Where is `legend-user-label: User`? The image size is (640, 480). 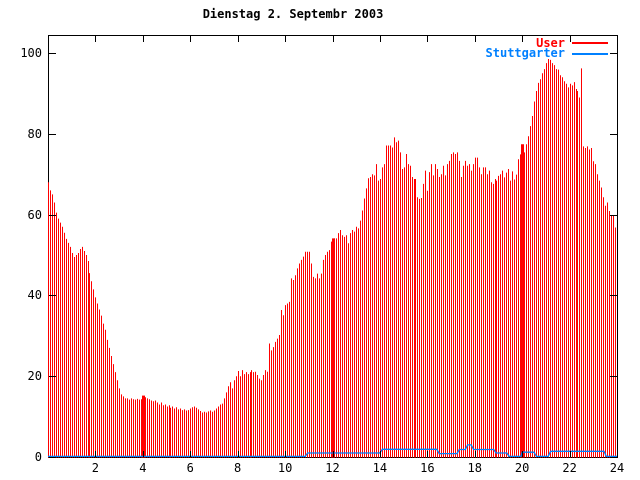
legend-user-label: User is located at coordinates (550, 43).